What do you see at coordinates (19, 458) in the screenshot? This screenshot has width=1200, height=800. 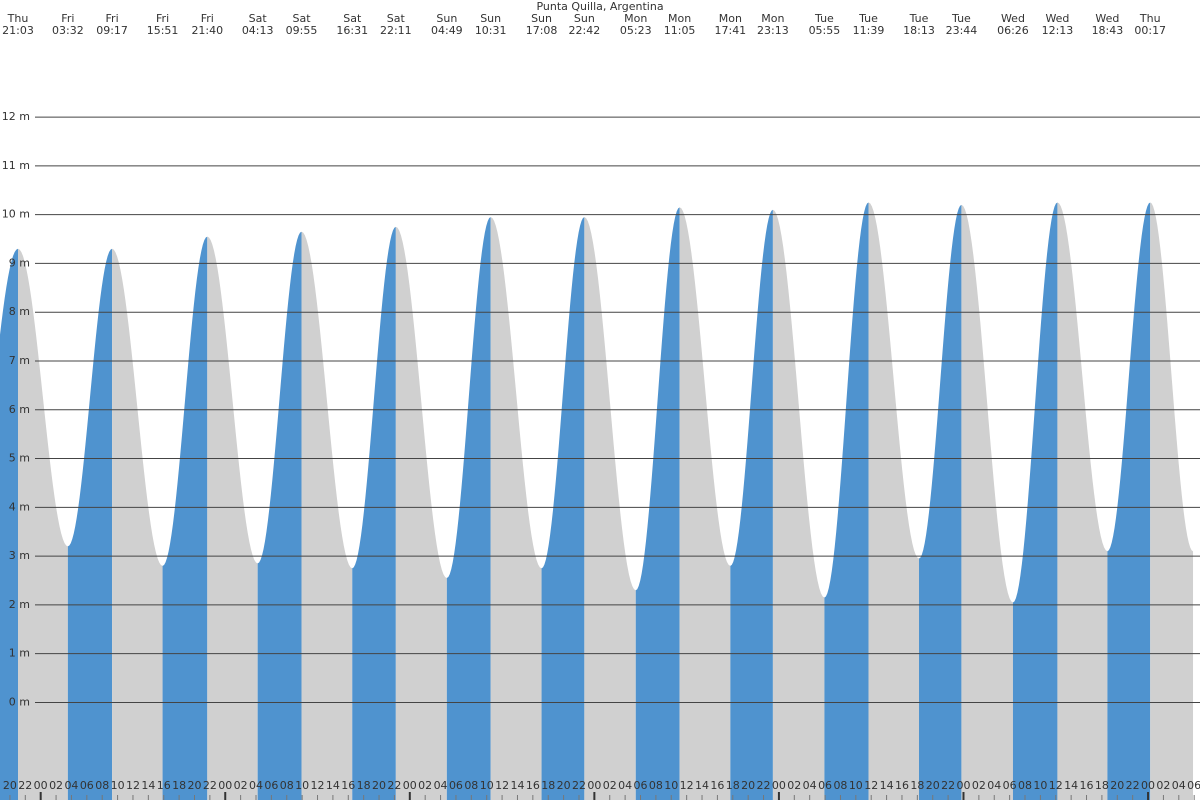 I see `y-tick-label: 5 m` at bounding box center [19, 458].